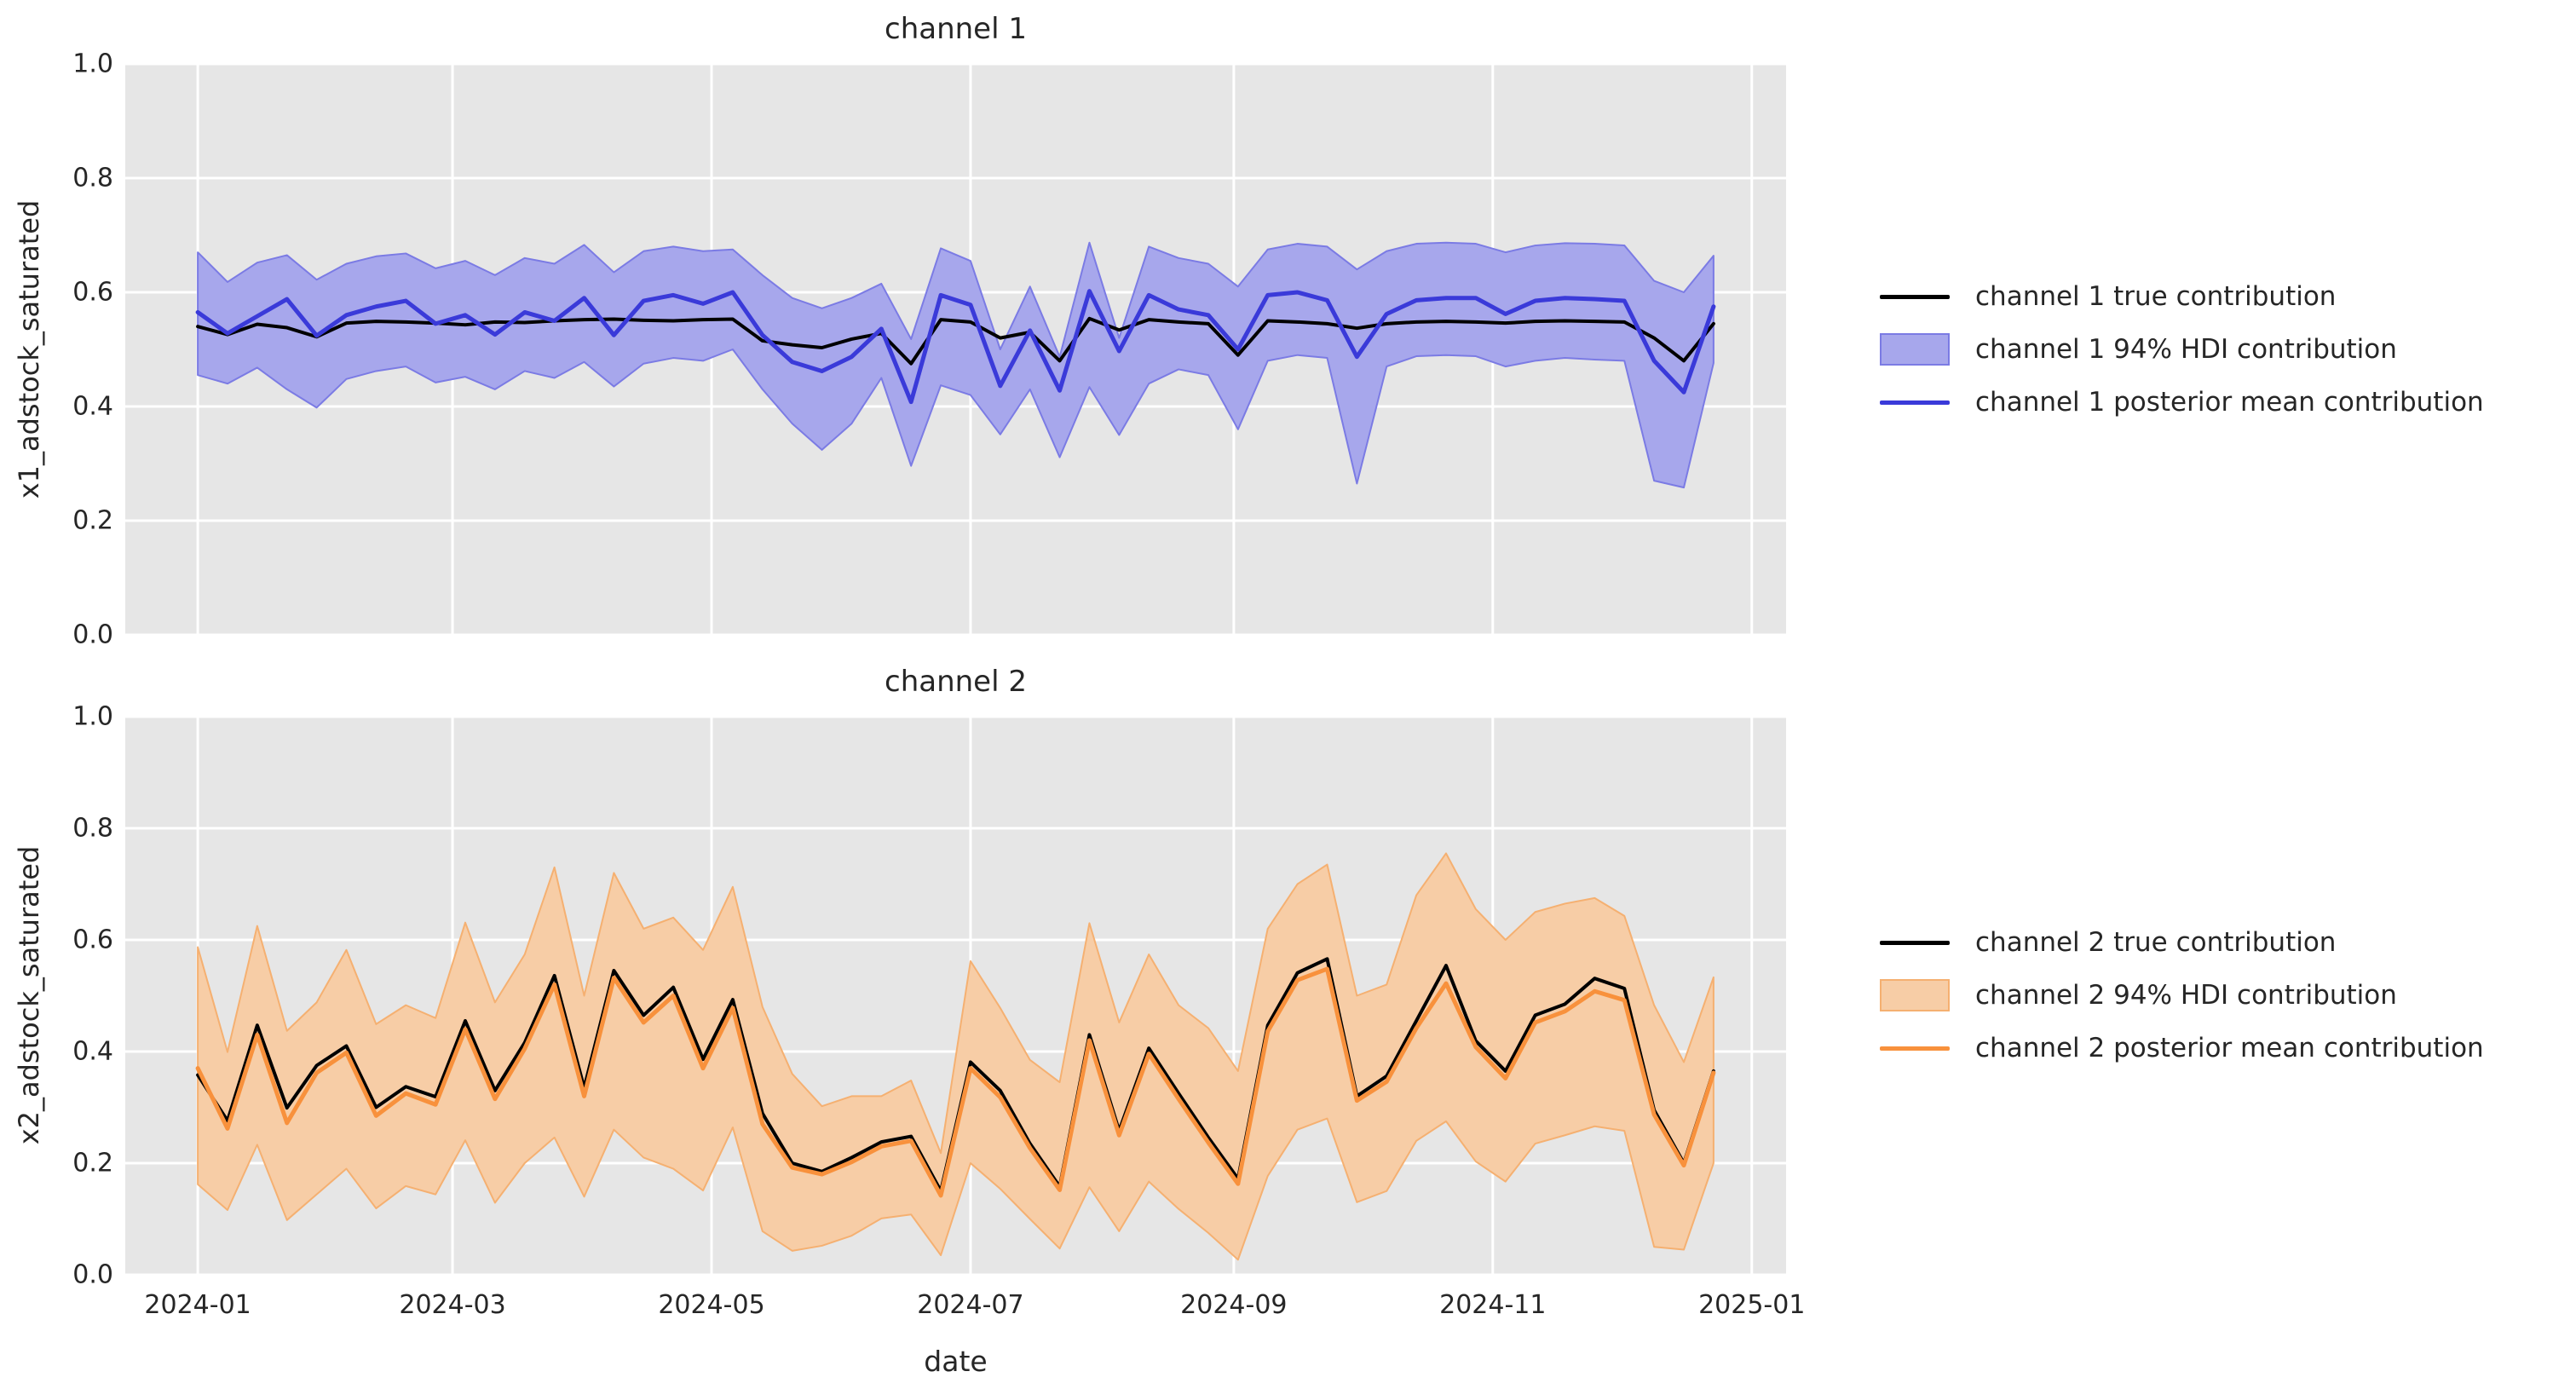  I want to click on chart1-title: channel 1, so click(956, 29).